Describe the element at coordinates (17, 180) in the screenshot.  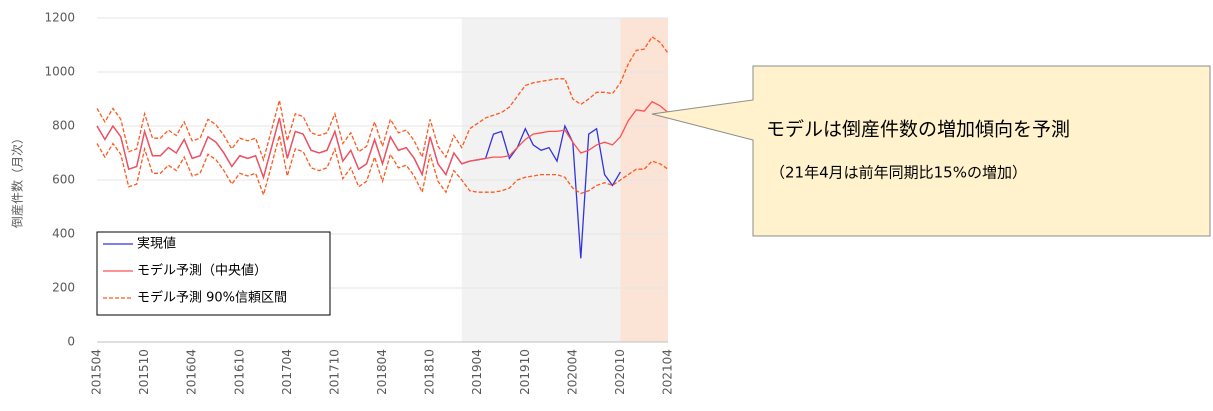
I see `y-axis-label: 倒産件数（月次）` at that location.